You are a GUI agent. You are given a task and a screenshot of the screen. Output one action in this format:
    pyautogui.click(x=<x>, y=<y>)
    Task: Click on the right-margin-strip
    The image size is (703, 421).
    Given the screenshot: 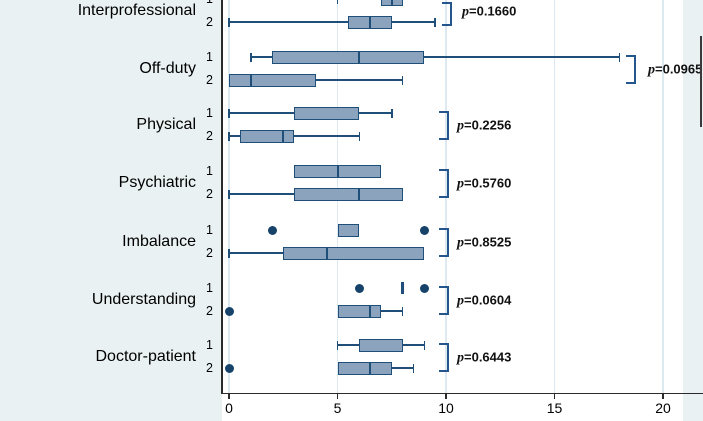 What is the action you would take?
    pyautogui.click(x=693, y=210)
    